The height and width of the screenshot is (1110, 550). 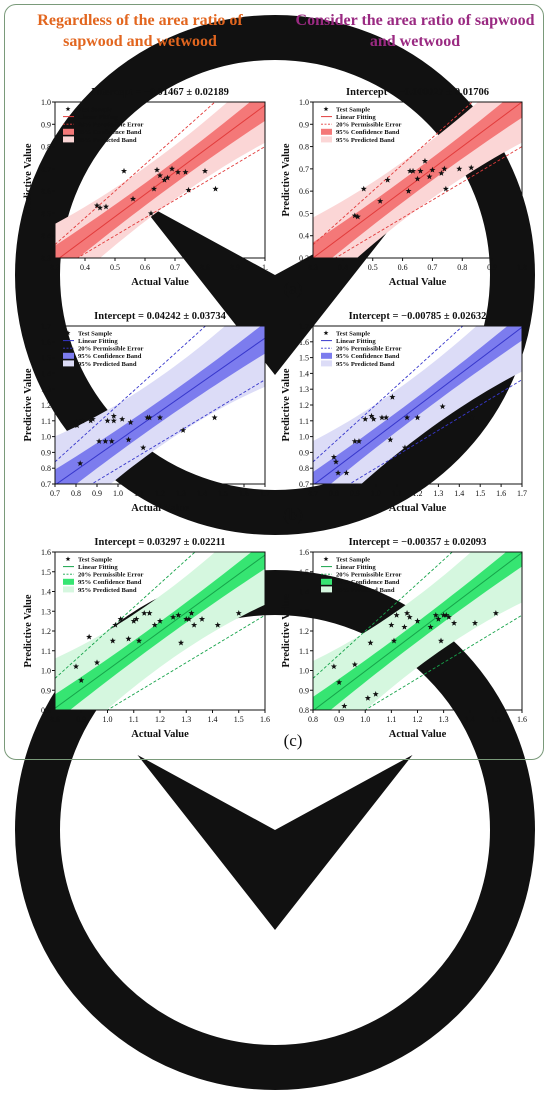 What do you see at coordinates (403, 267) in the screenshot?
I see `x-tick-label: 0.6` at bounding box center [403, 267].